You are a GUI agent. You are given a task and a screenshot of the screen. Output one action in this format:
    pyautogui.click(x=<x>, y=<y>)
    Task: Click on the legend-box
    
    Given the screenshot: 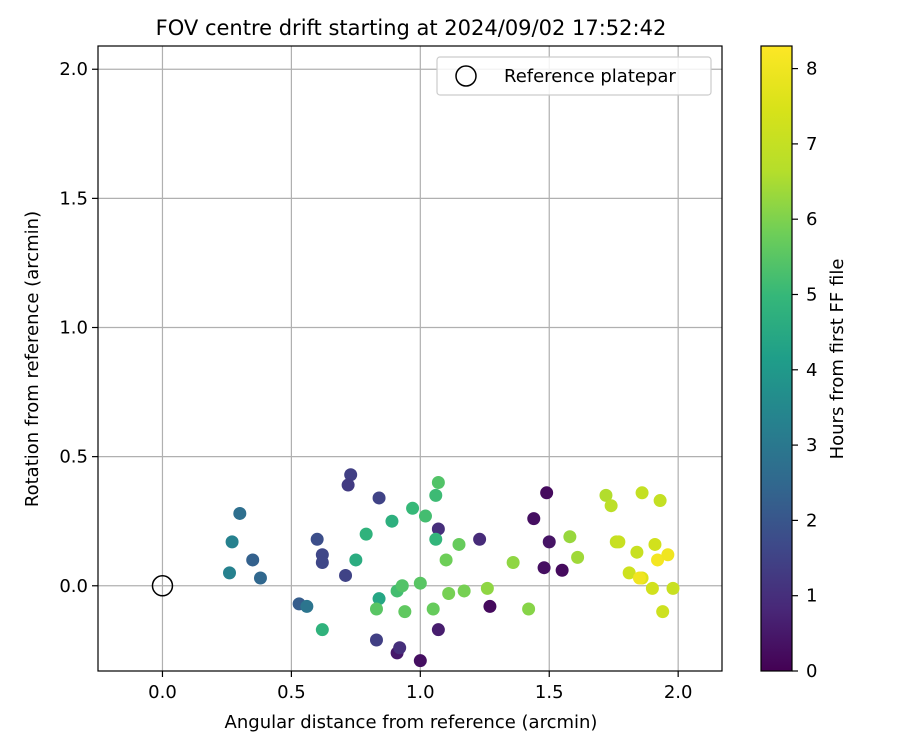 What is the action you would take?
    pyautogui.click(x=574, y=76)
    